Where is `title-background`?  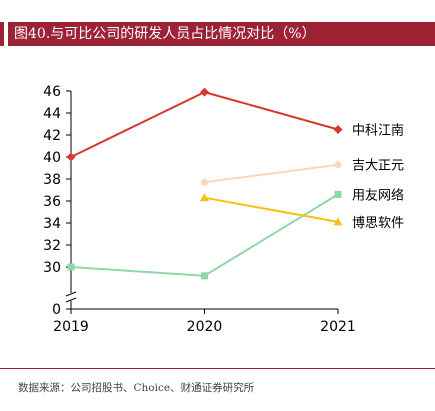
title-background is located at coordinates (221, 34).